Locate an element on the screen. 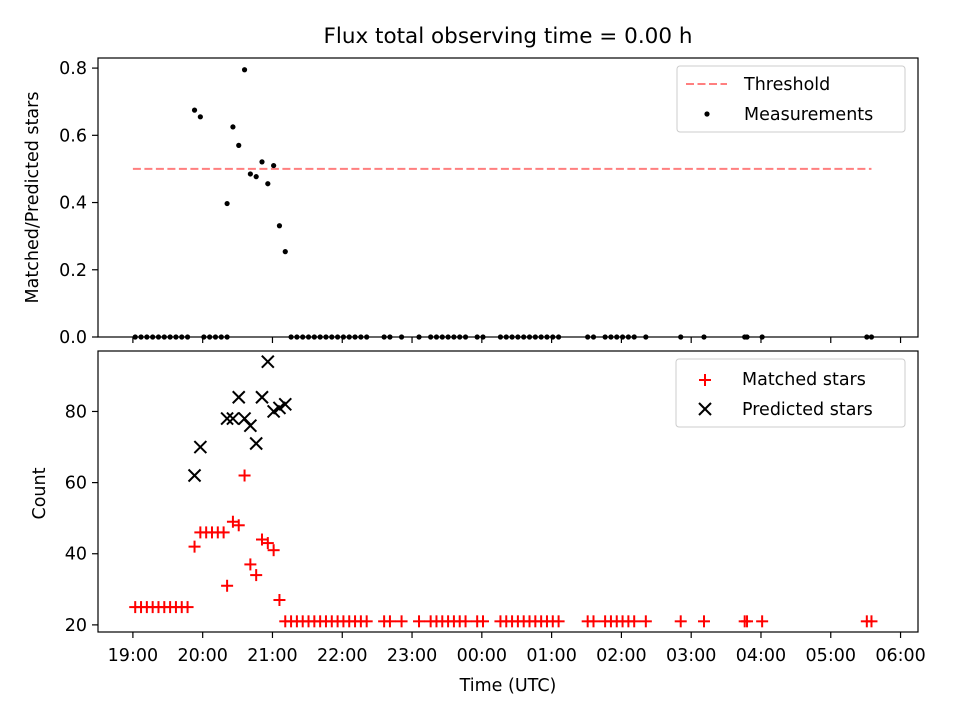 This screenshot has height=720, width=960. measurements-legend-swatch is located at coordinates (707, 114).